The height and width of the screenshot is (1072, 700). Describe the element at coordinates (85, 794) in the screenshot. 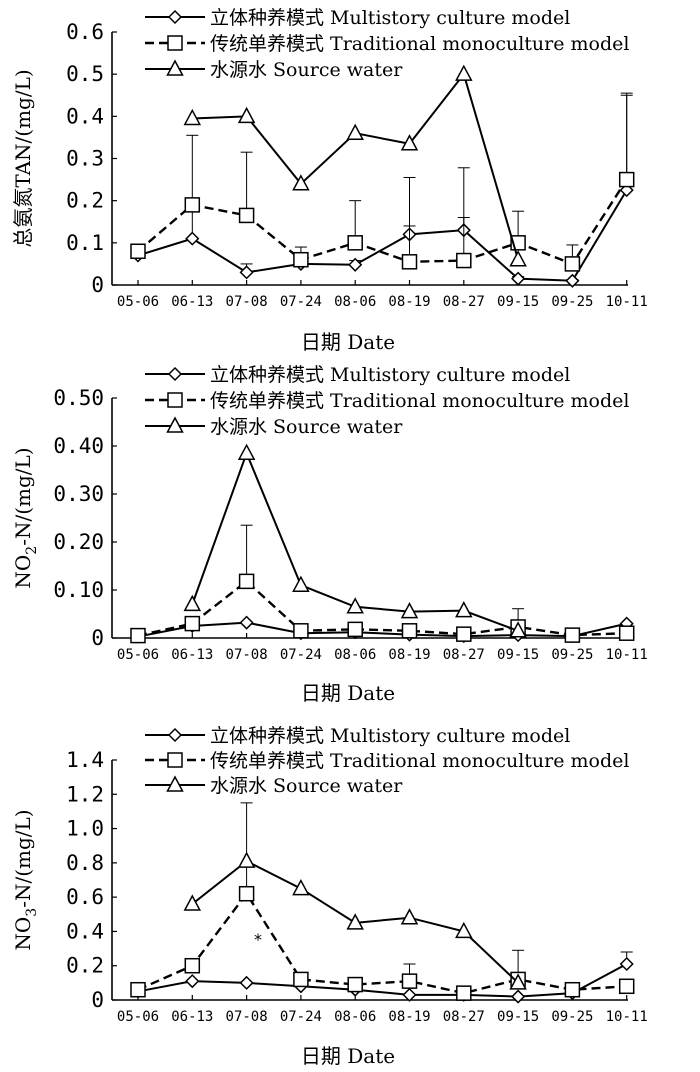

I see `panel-3-y-tick-label: 1.2` at that location.